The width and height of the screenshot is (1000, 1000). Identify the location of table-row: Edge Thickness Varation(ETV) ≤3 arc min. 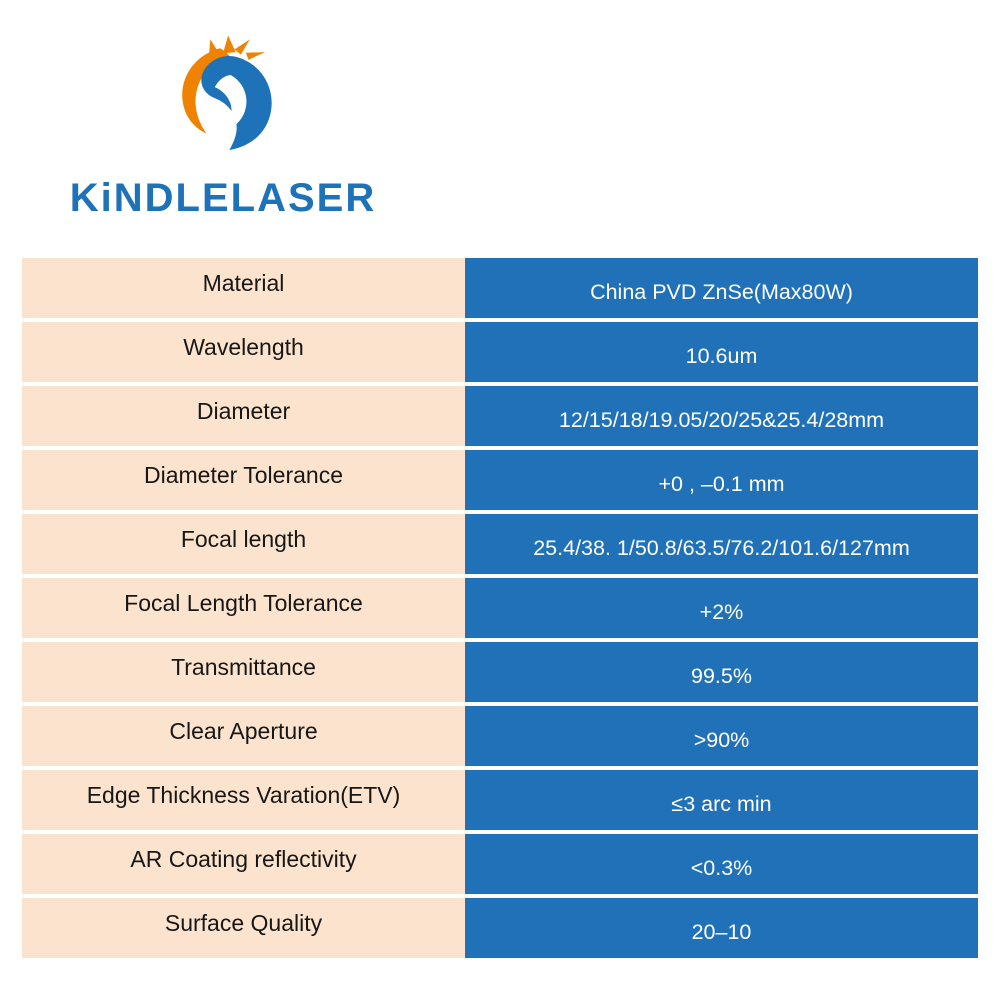
(500, 800).